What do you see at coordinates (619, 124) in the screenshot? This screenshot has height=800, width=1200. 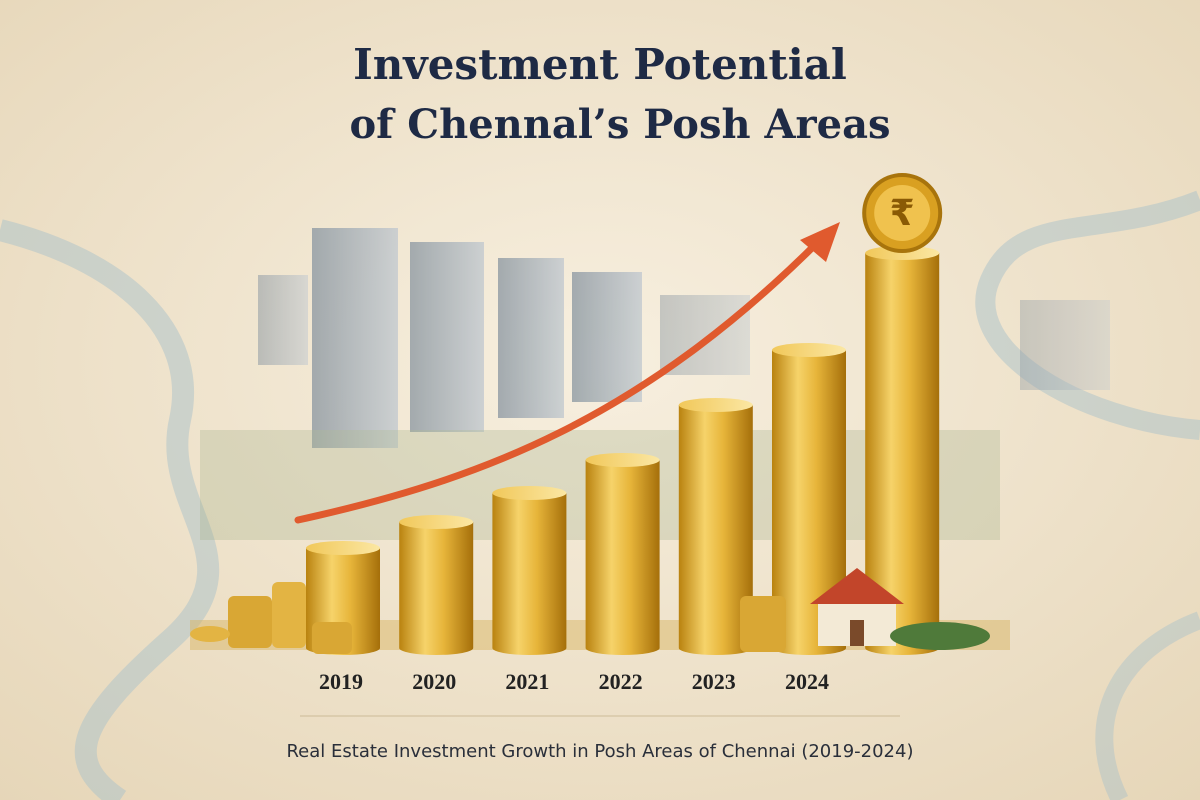 I see `title-line: of Chennal’s Posh Areas` at bounding box center [619, 124].